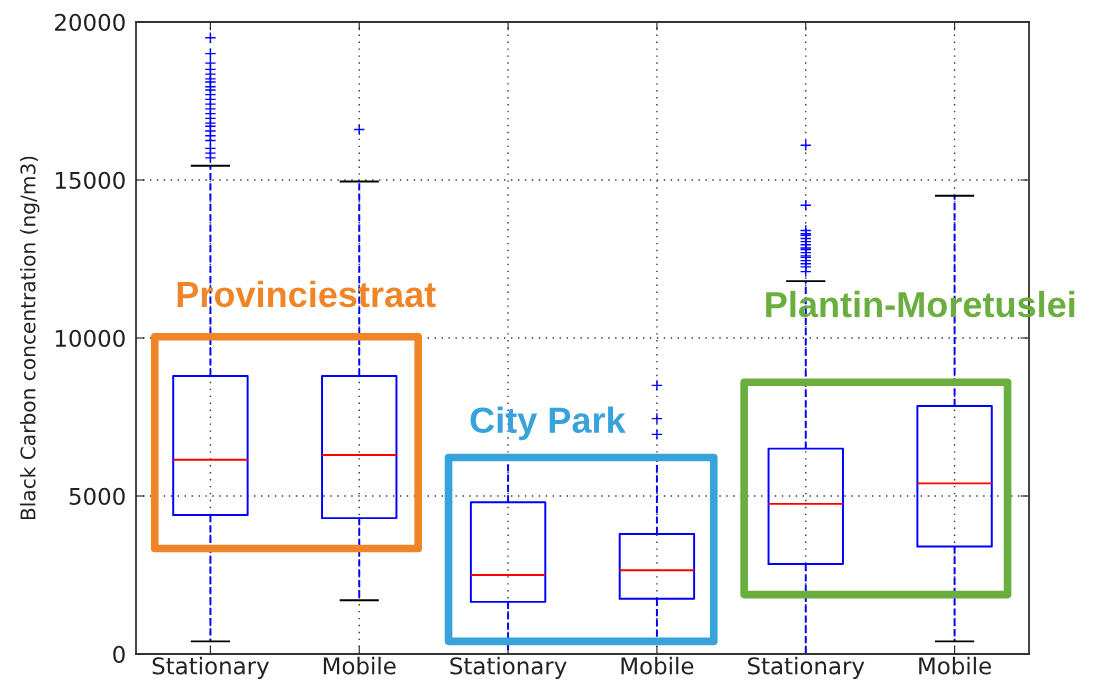 This screenshot has width=1099, height=688. What do you see at coordinates (306, 294) in the screenshot?
I see `annotation: Provinciestraat` at bounding box center [306, 294].